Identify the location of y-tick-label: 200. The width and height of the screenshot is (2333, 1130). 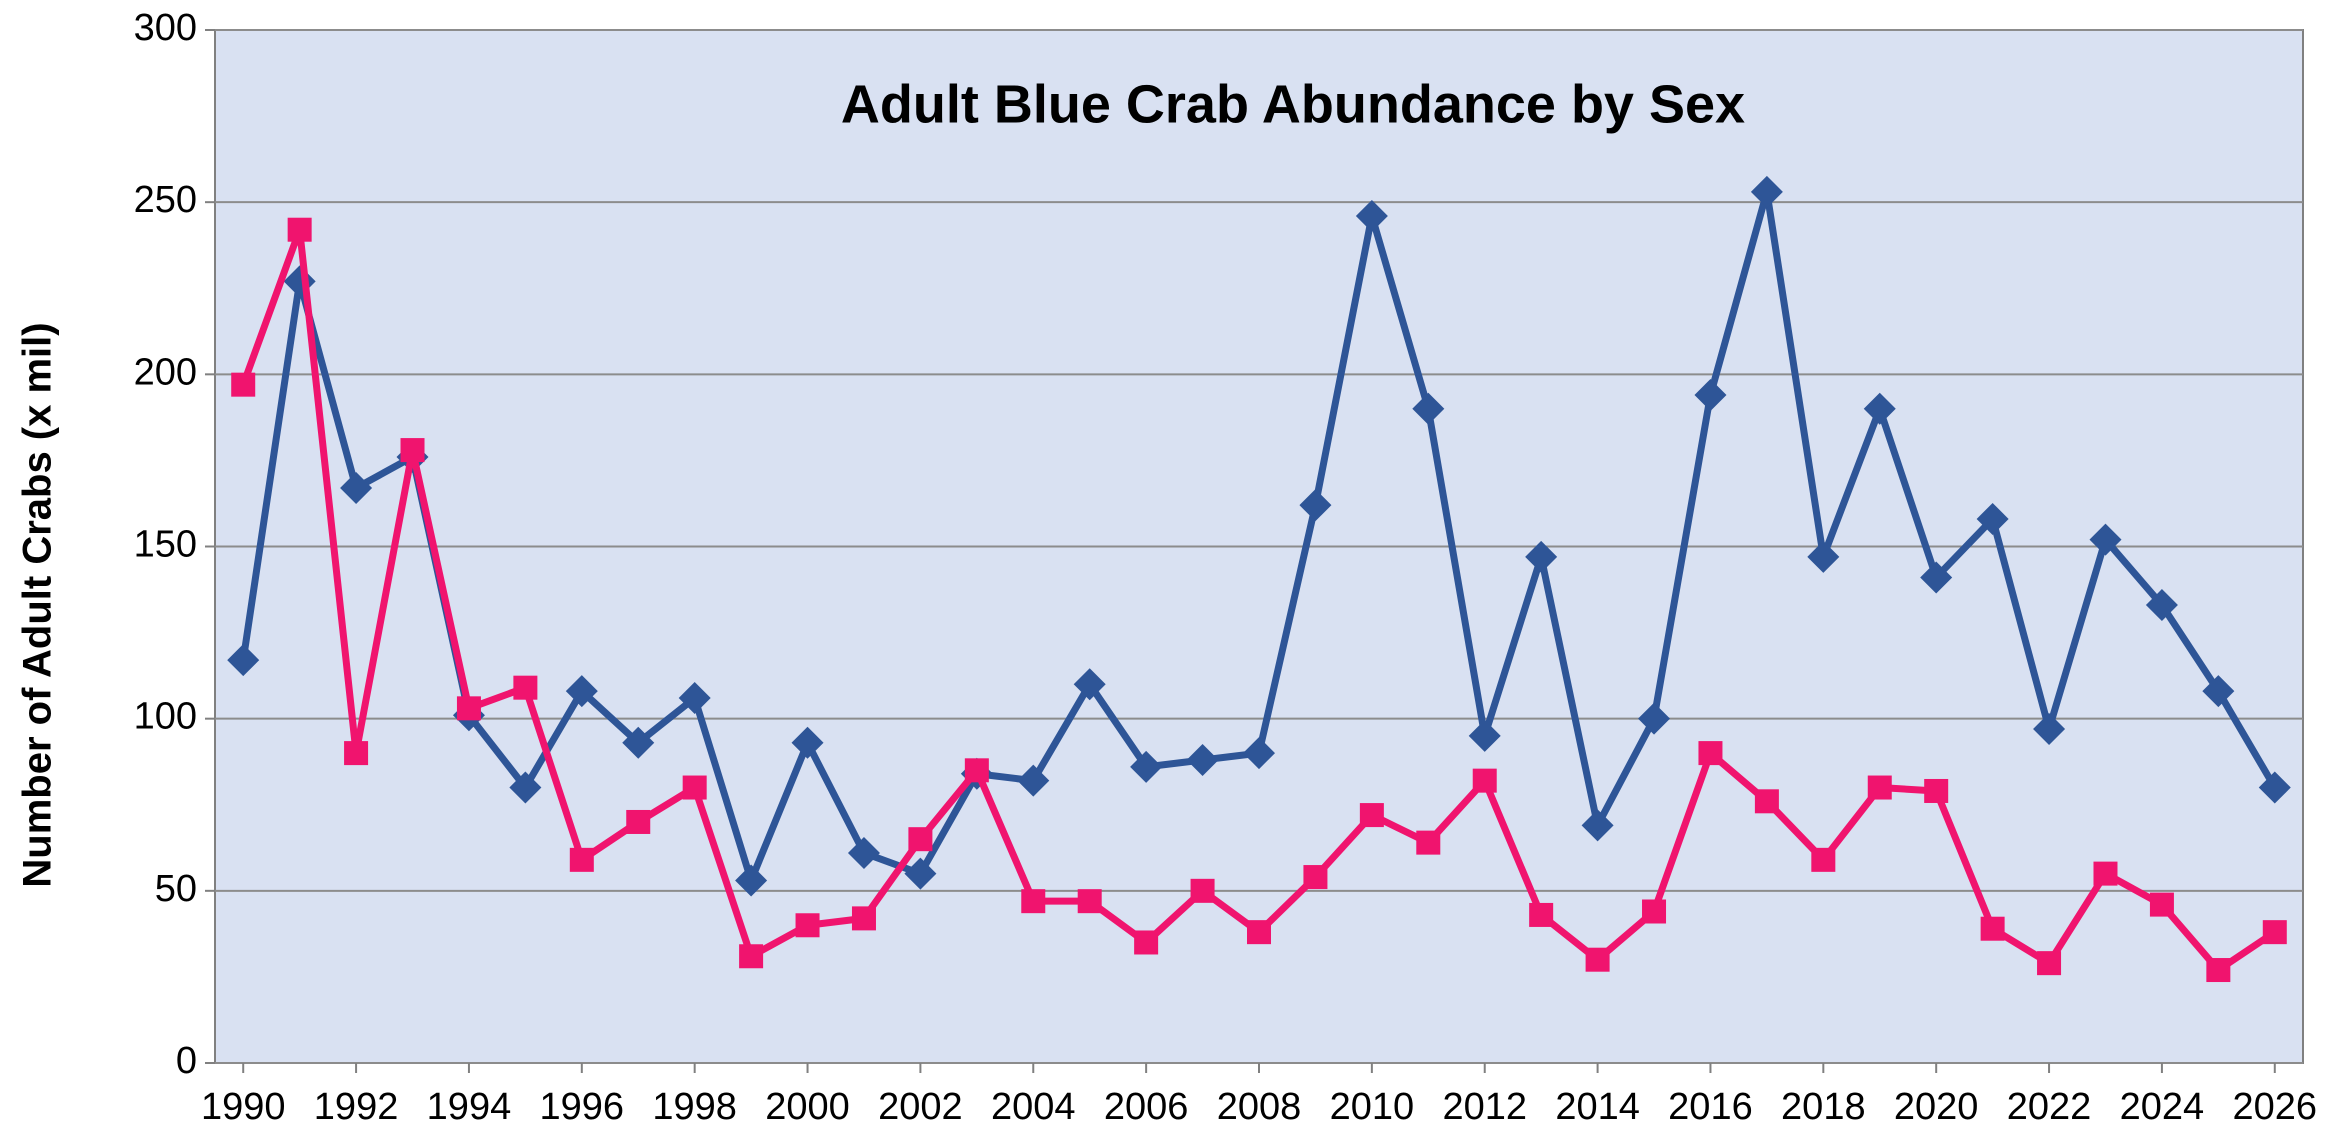
(165, 372).